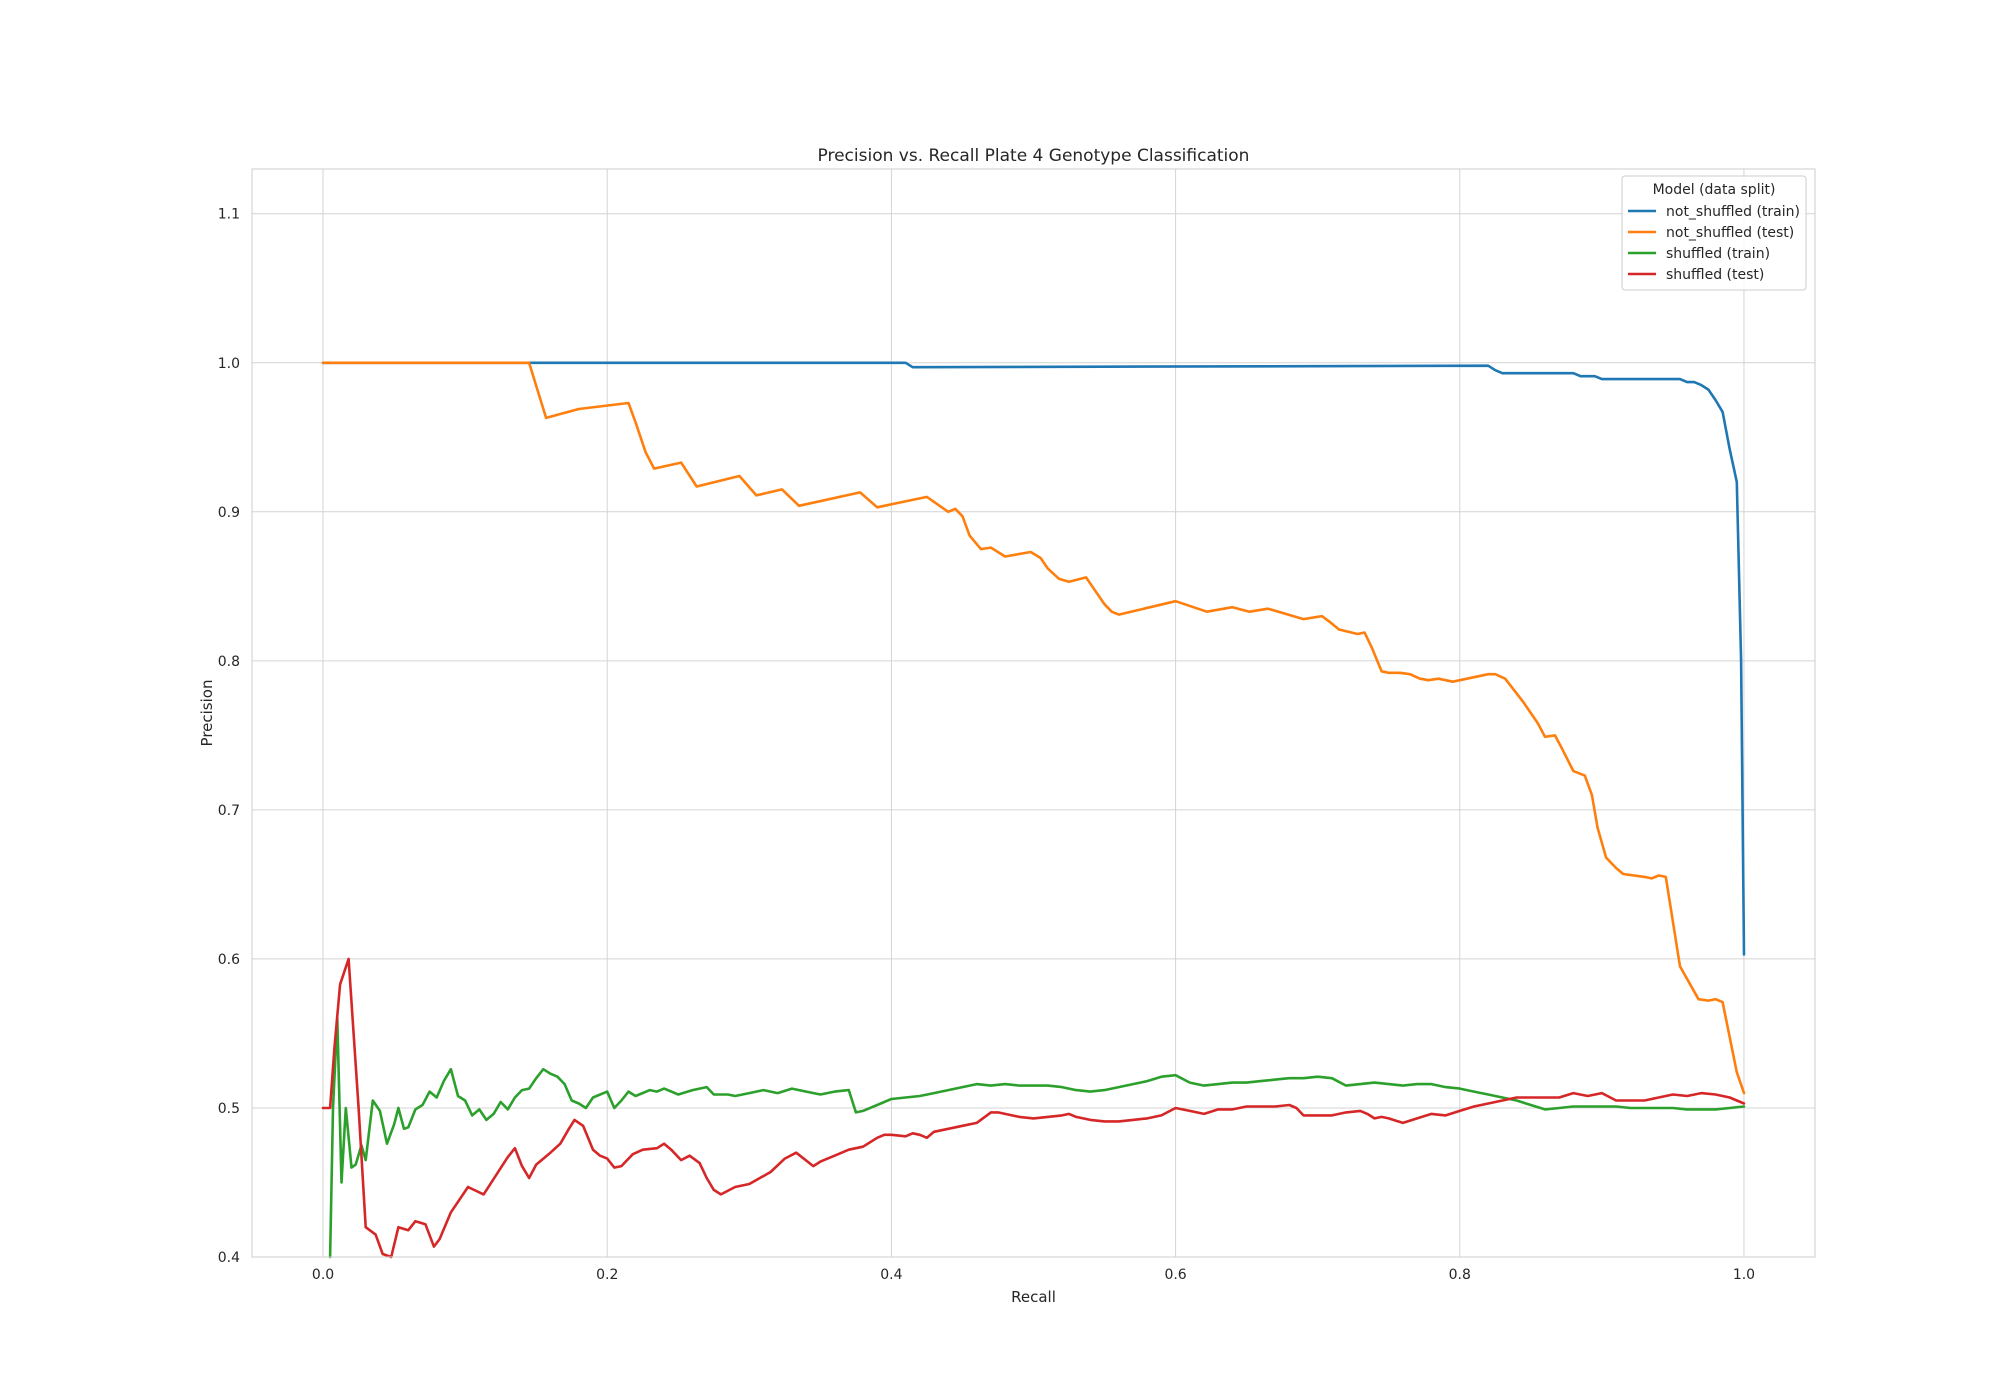 This screenshot has height=1400, width=2000. I want to click on legend-item: shuffled (test), so click(1696, 275).